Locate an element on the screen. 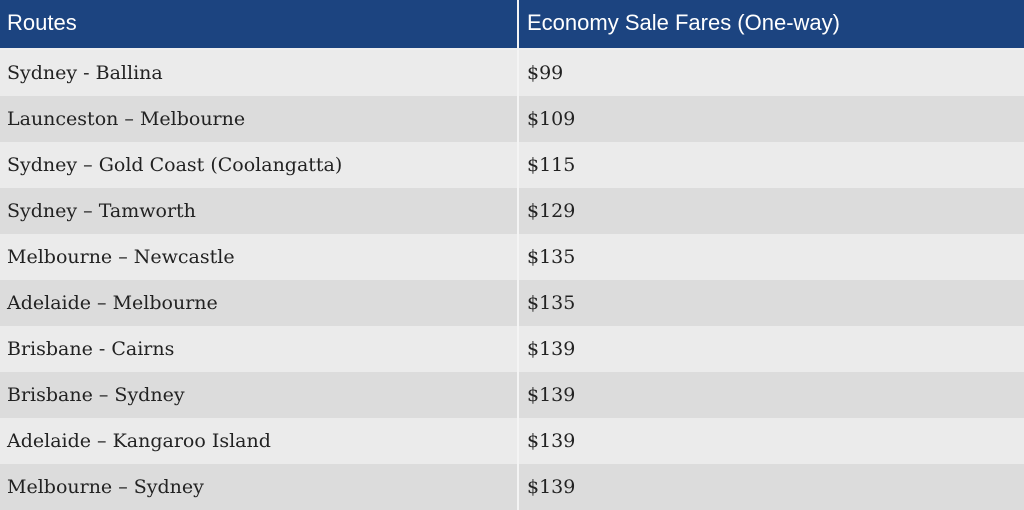 The image size is (1024, 510). table-row: Sydney – Gold Coast (Coolangatta) $115 is located at coordinates (512, 165).